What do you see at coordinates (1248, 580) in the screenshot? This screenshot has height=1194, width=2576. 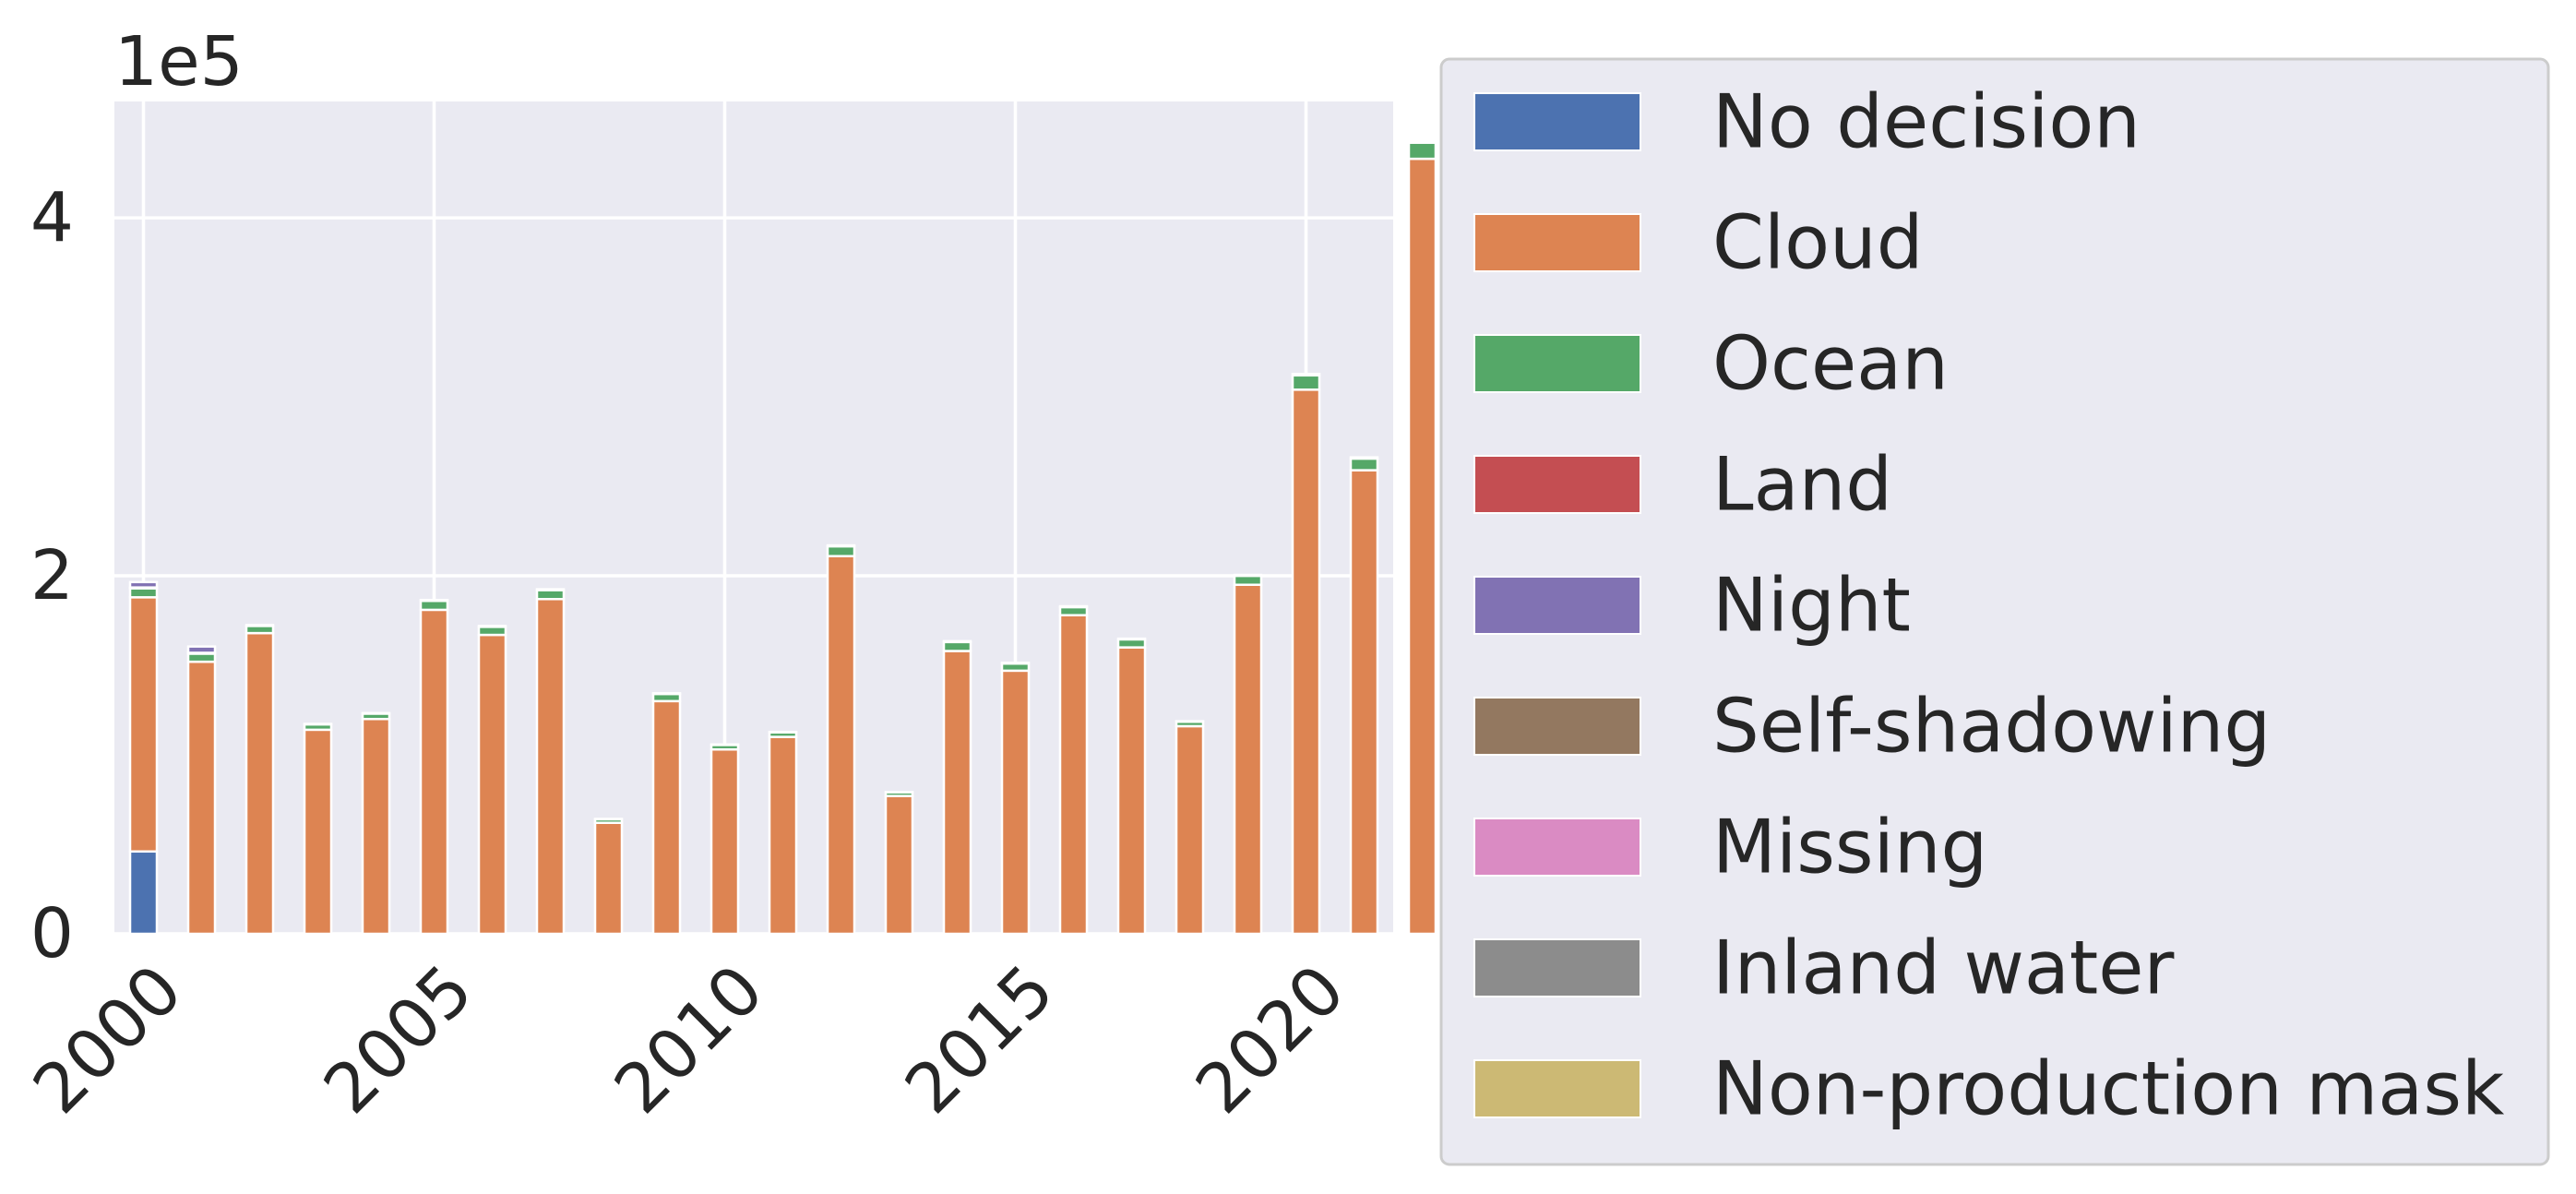 I see `bar-ocean-2019` at bounding box center [1248, 580].